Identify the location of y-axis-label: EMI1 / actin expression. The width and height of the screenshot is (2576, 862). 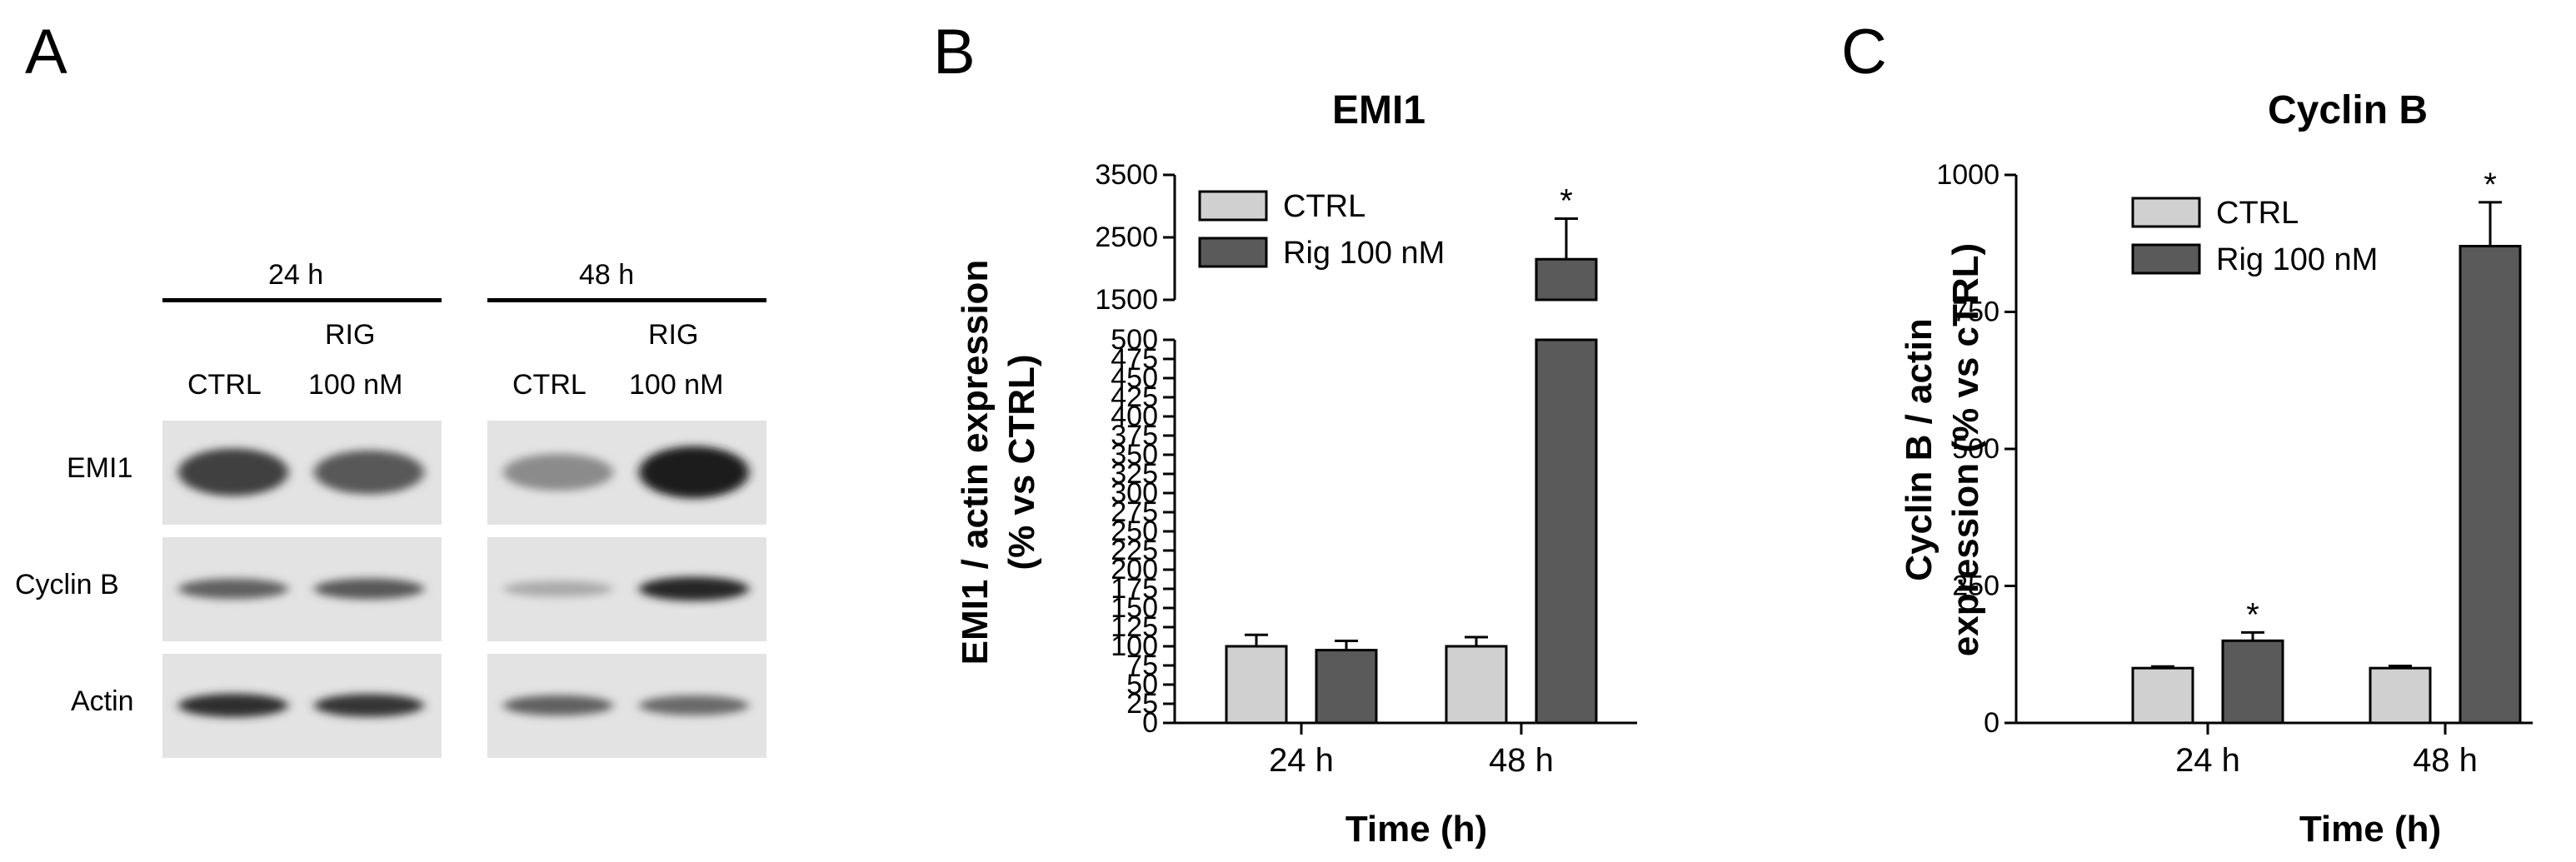
(975, 462).